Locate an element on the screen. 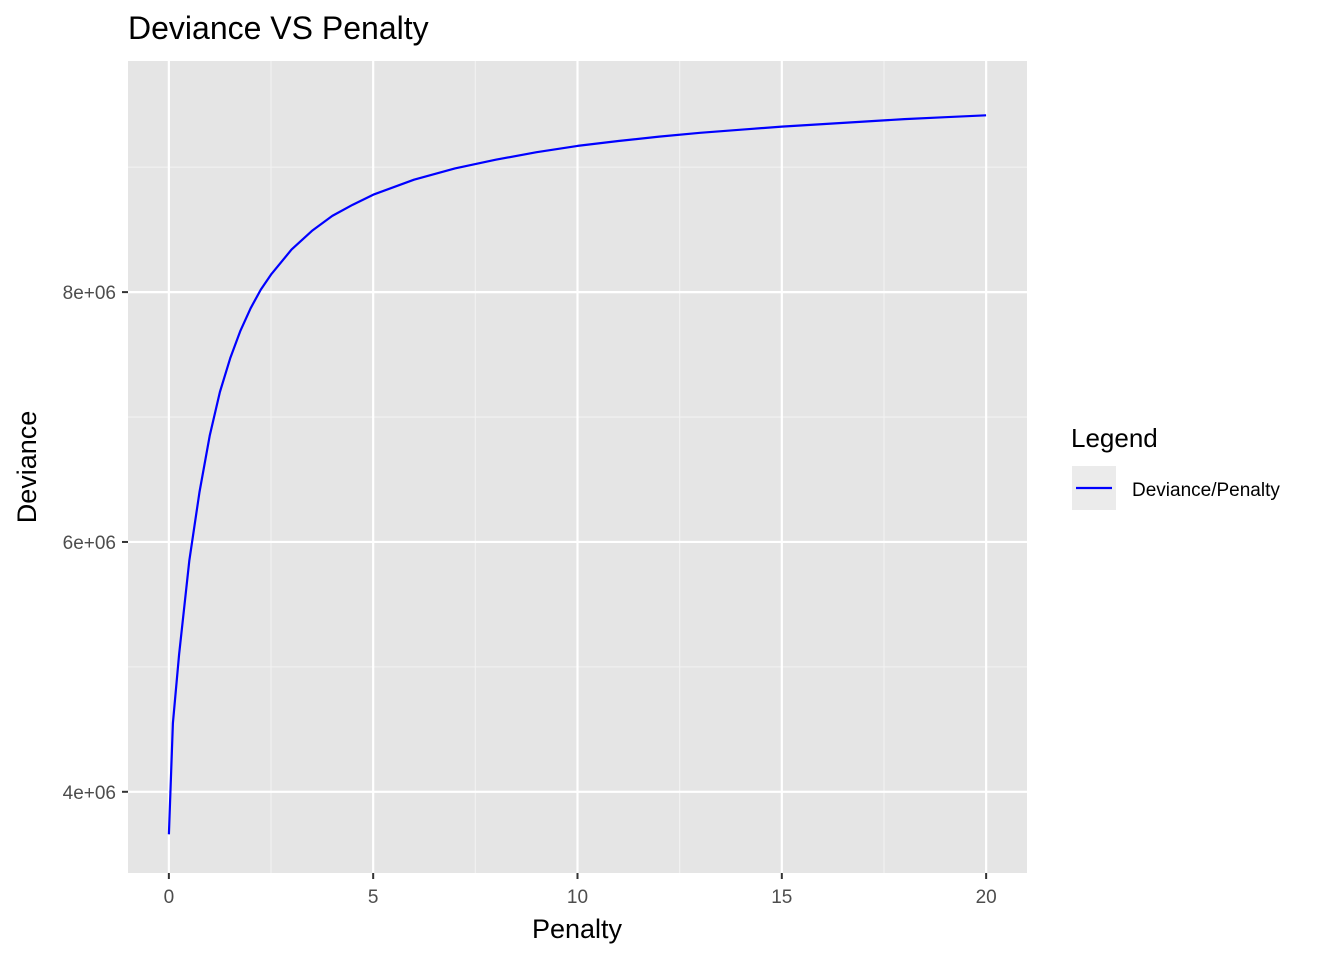 The height and width of the screenshot is (960, 1344). x-axis: 0 5 10 15 20 is located at coordinates (580, 890).